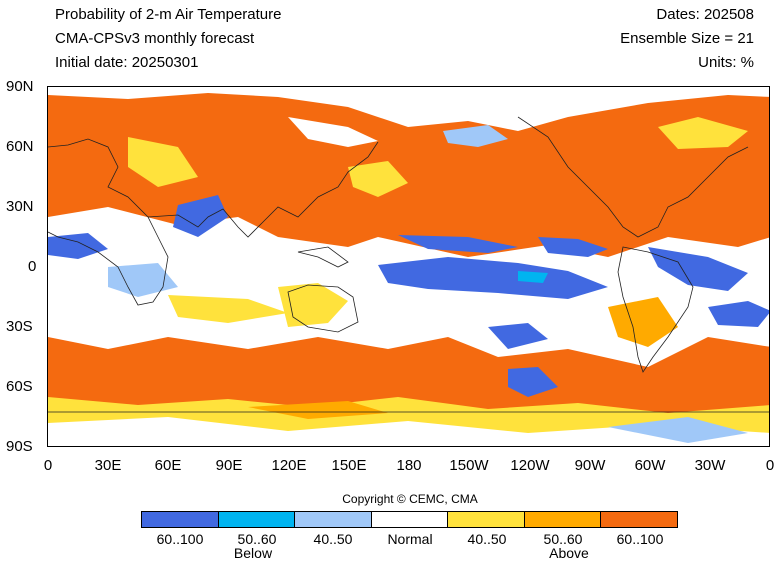 This screenshot has height=568, width=784. I want to click on lon-tick-150w: 150W, so click(469, 465).